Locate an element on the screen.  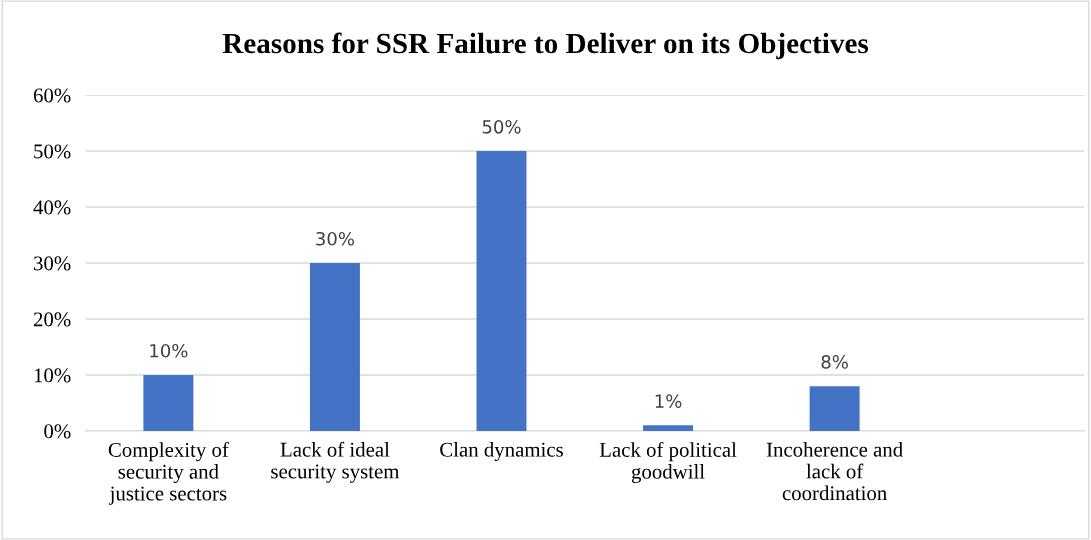
x-tick-label: Clan dynamics is located at coordinates (501, 451).